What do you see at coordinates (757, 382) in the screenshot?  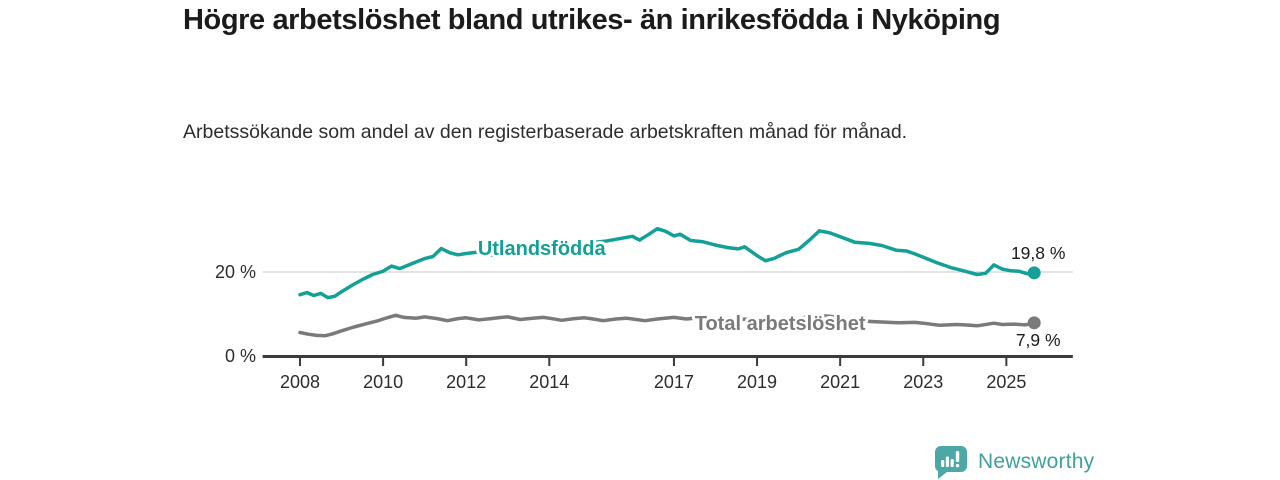 I see `x-tick-label: 2019` at bounding box center [757, 382].